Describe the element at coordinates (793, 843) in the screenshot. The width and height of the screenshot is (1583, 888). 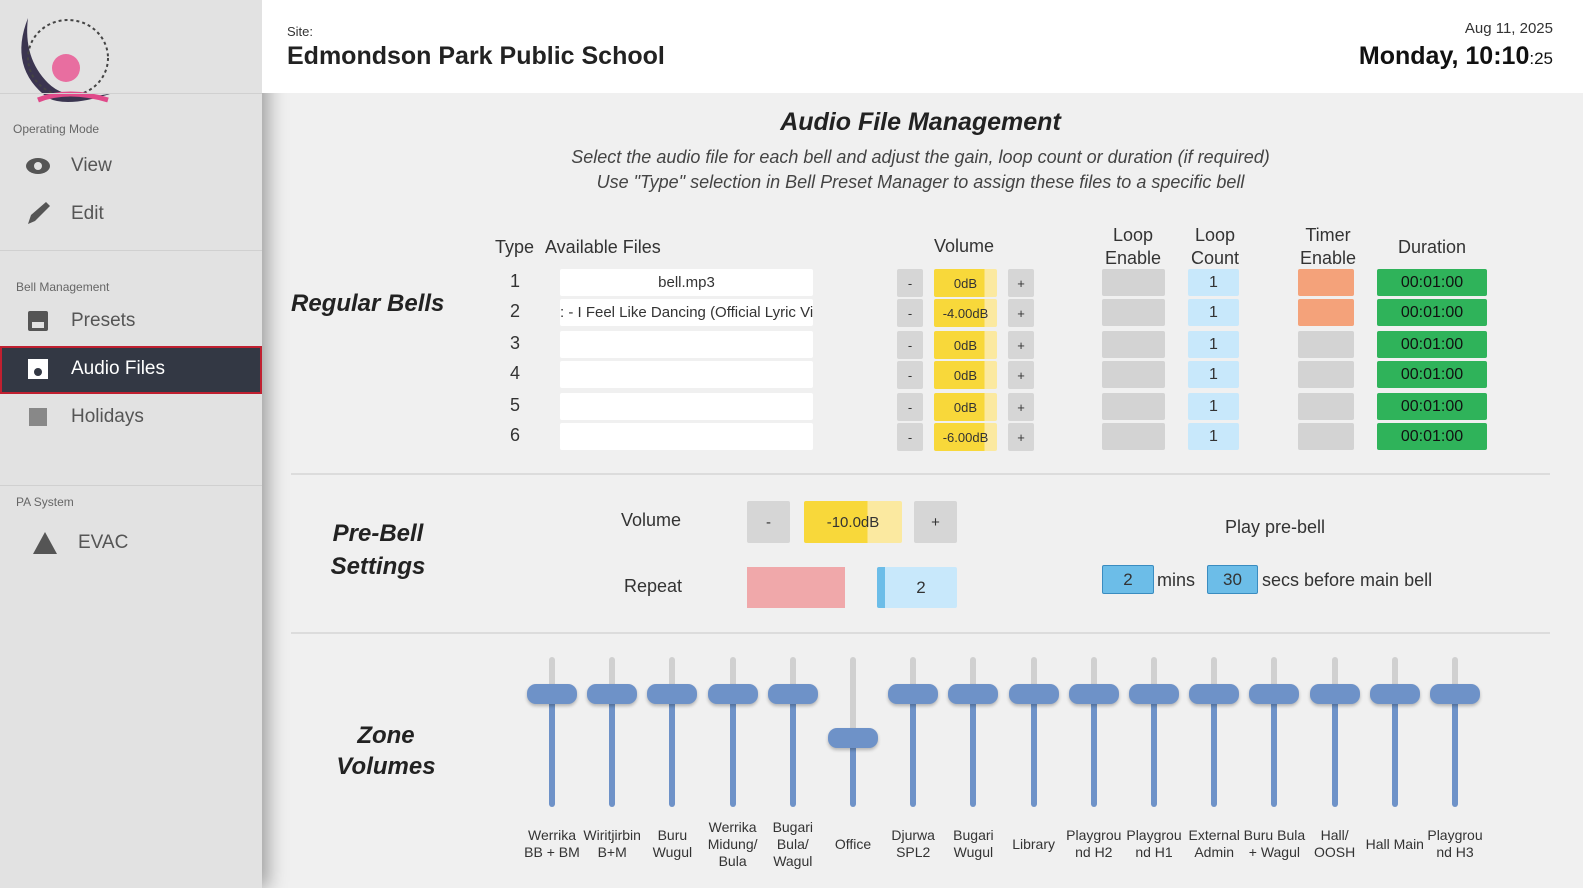
I see `zone-label: Bugari Bula/ Wagul` at that location.